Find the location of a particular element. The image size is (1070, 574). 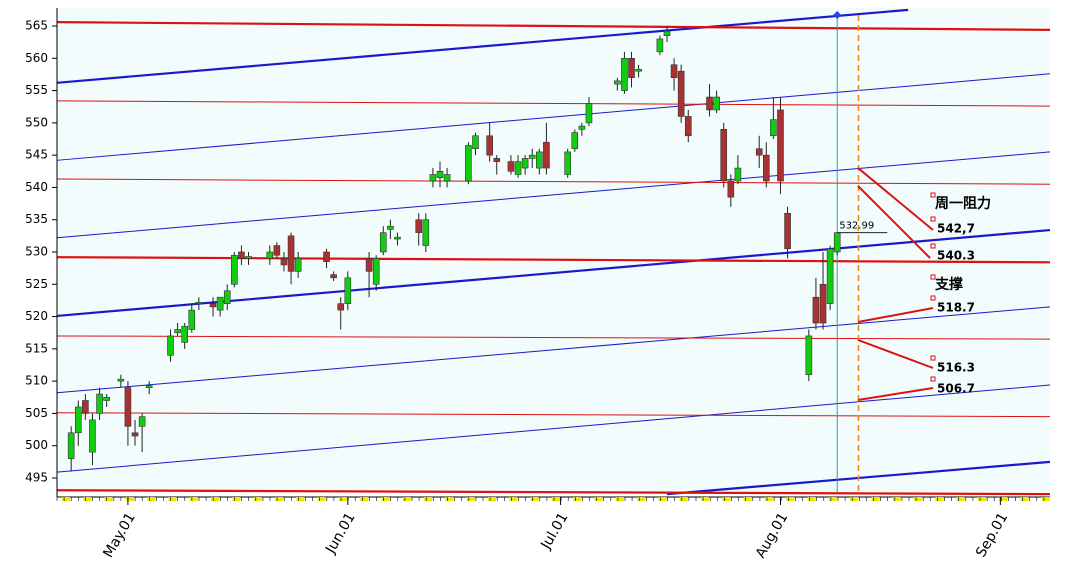

y-tick-label: 515 is located at coordinates (36, 348).